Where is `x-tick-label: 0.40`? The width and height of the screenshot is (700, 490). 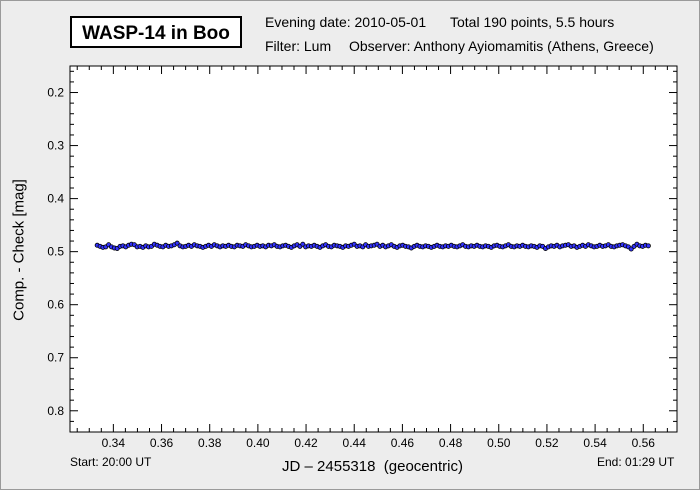 x-tick-label: 0.40 is located at coordinates (258, 443).